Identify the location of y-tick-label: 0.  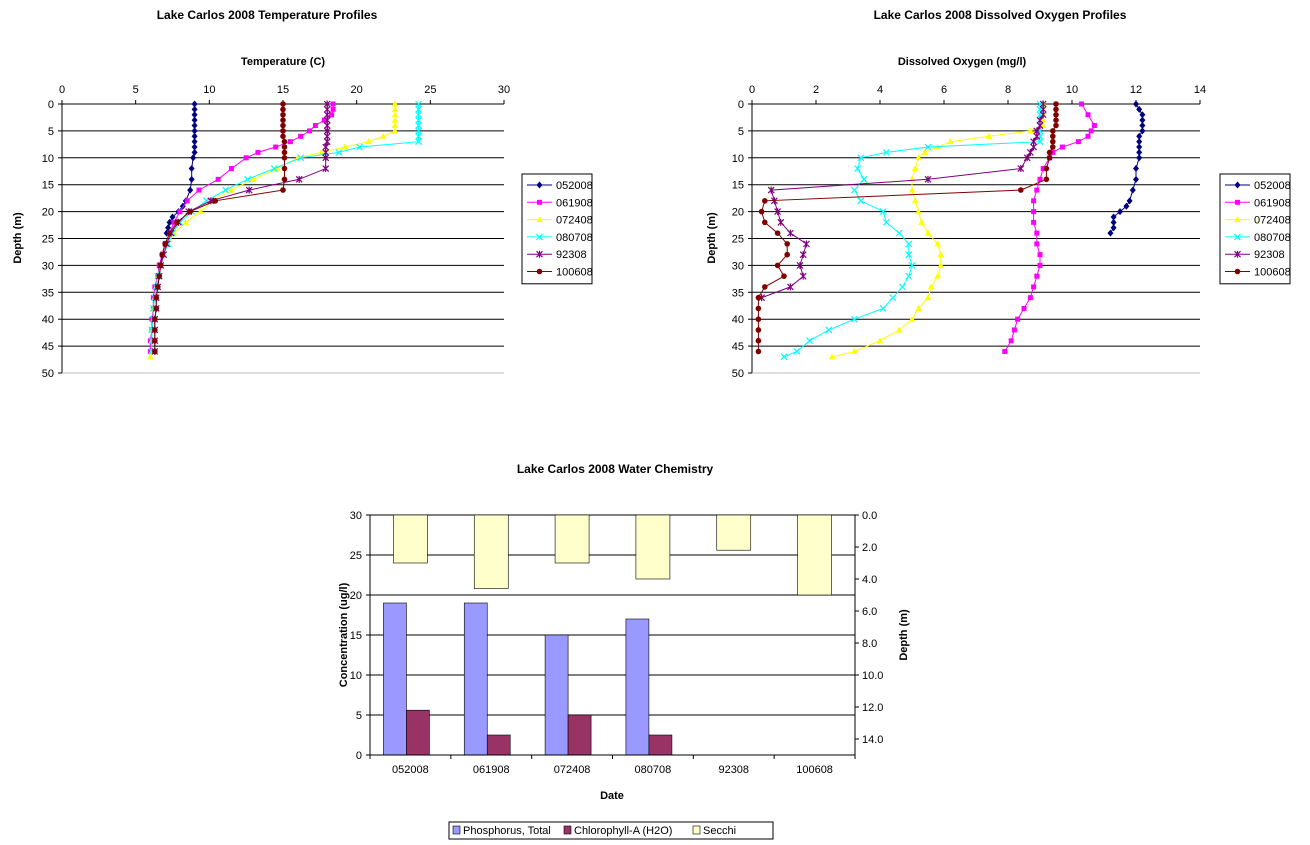
(359, 756).